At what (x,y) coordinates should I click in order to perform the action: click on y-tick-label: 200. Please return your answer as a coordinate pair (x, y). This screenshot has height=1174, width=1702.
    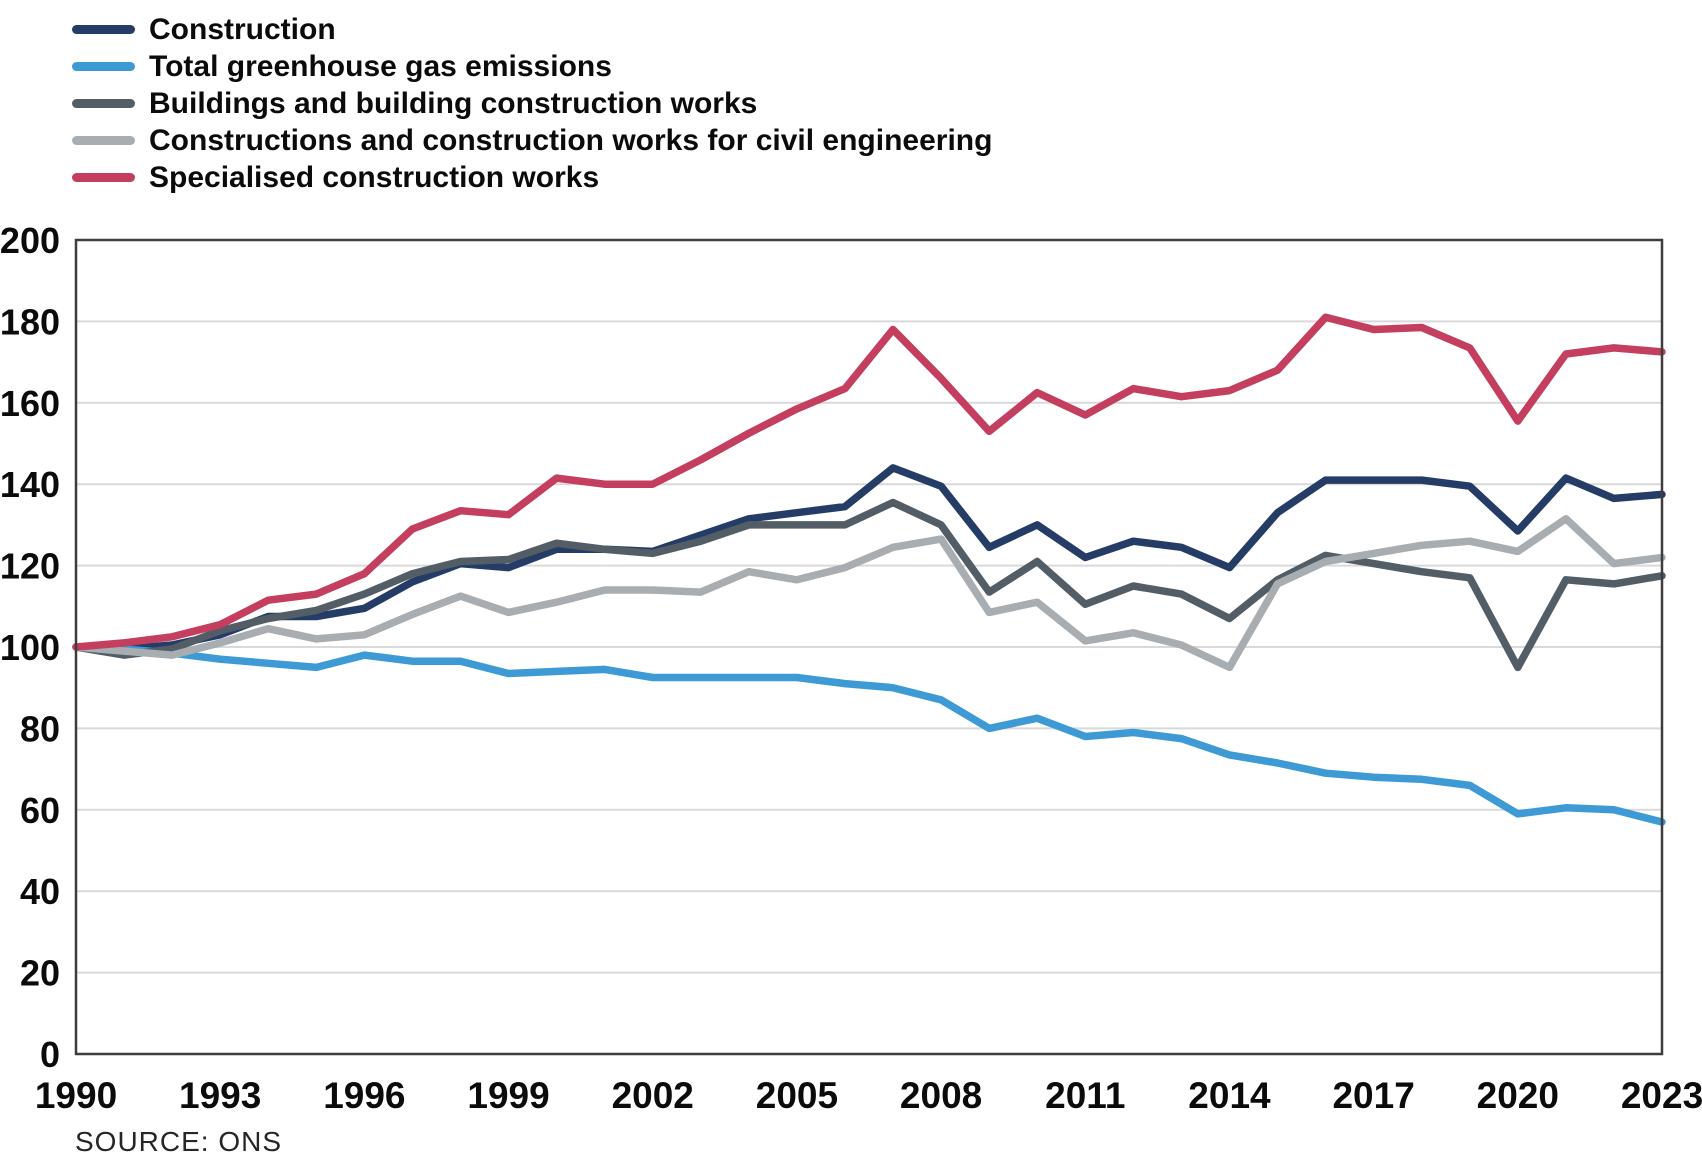
    Looking at the image, I should click on (30, 240).